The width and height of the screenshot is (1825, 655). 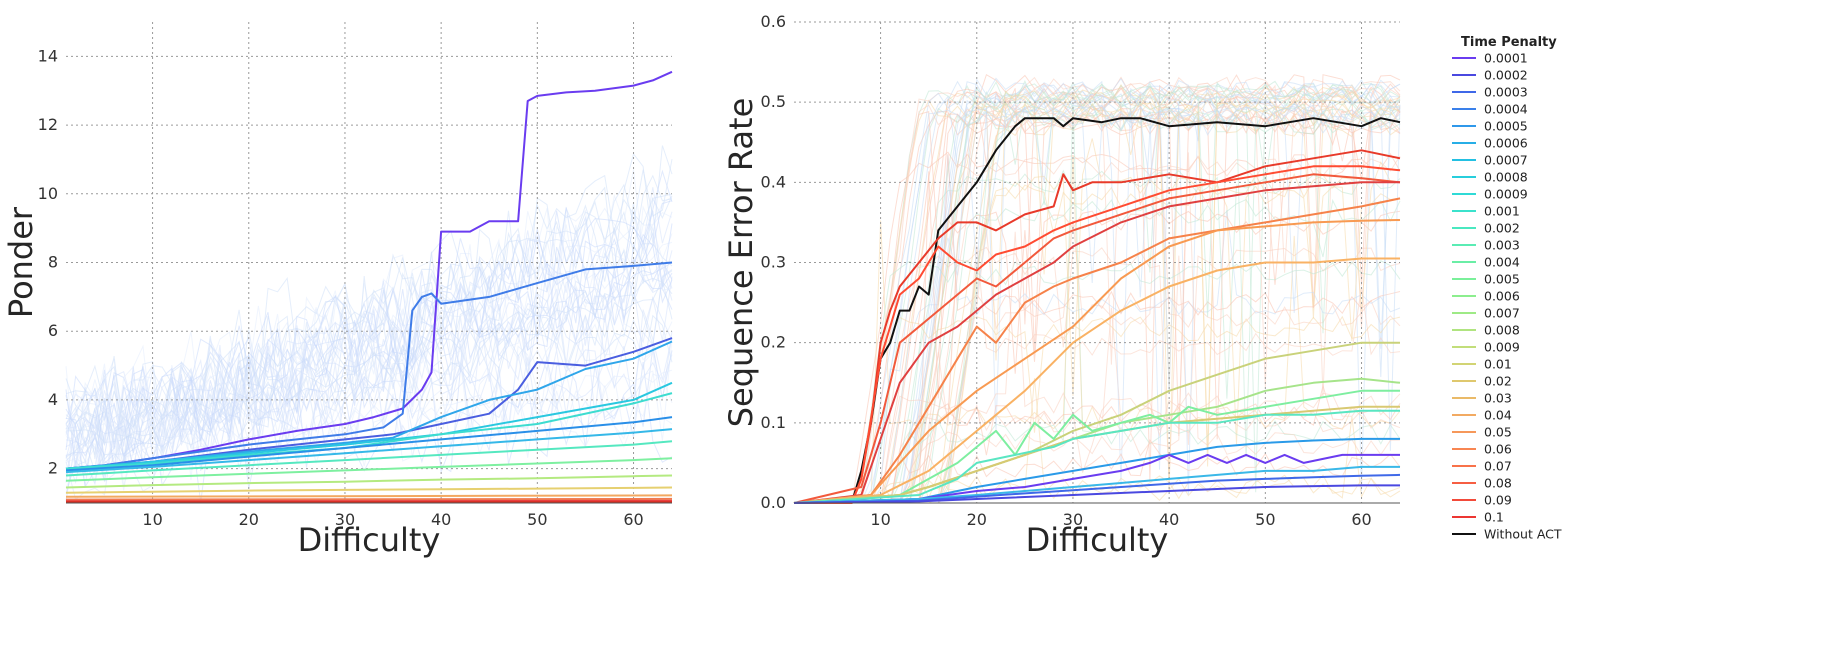 I want to click on ponder-x-tick-label: 30, so click(x=345, y=519).